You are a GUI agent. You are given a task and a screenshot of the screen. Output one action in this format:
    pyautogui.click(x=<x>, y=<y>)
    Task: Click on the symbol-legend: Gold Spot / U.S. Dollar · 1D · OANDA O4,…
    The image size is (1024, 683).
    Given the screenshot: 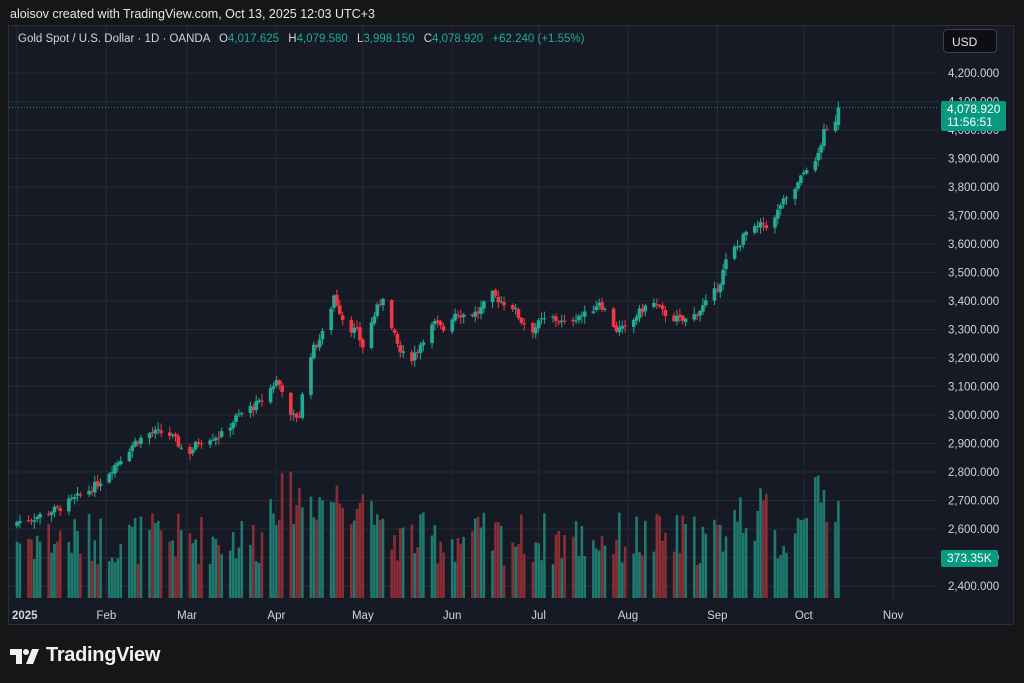 What is the action you would take?
    pyautogui.click(x=301, y=39)
    